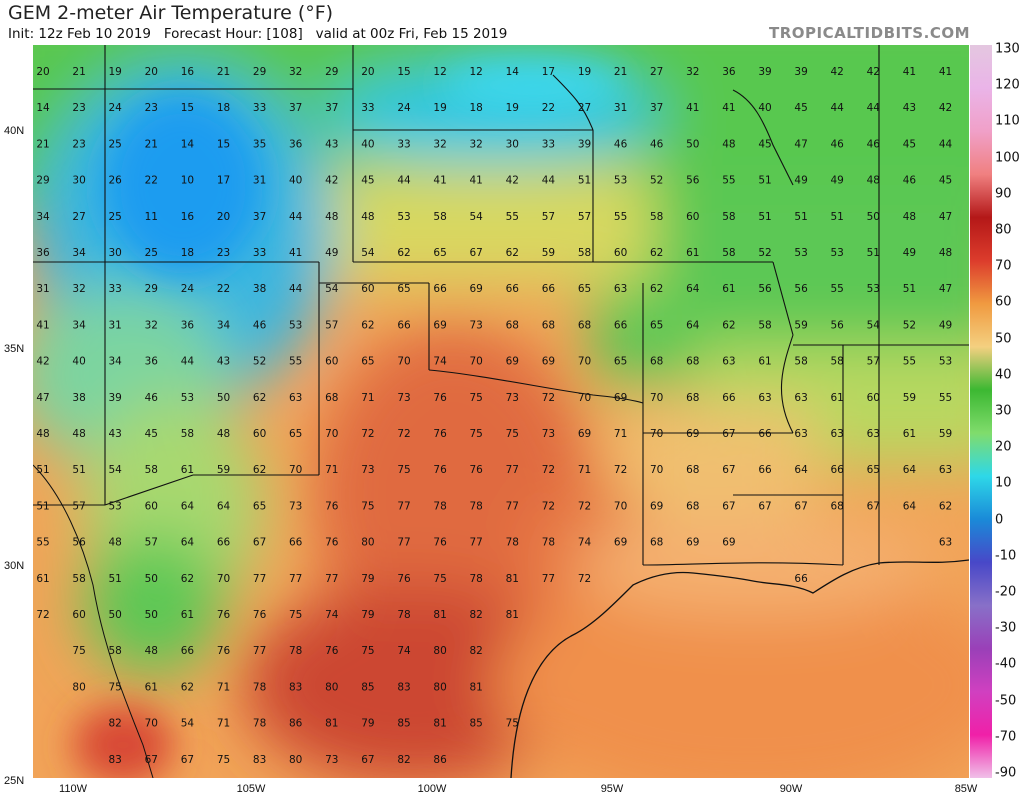 Image resolution: width=1024 pixels, height=801 pixels. What do you see at coordinates (223, 217) in the screenshot?
I see `temperature-value: 20` at bounding box center [223, 217].